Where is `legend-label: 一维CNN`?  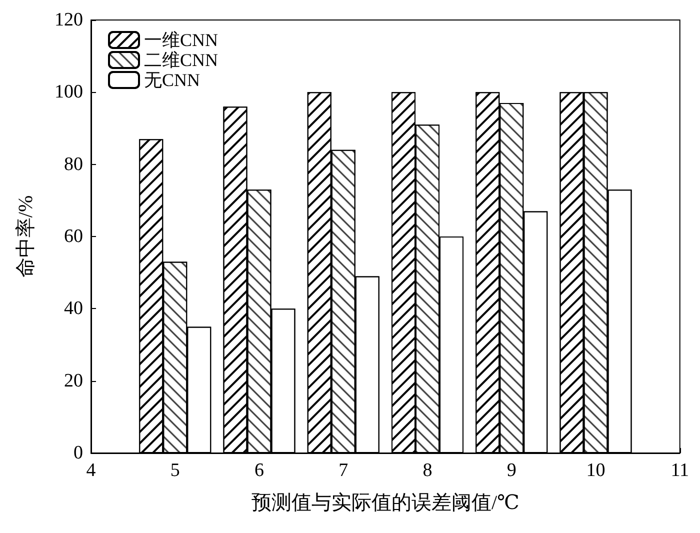
legend-label: 一维CNN is located at coordinates (181, 40).